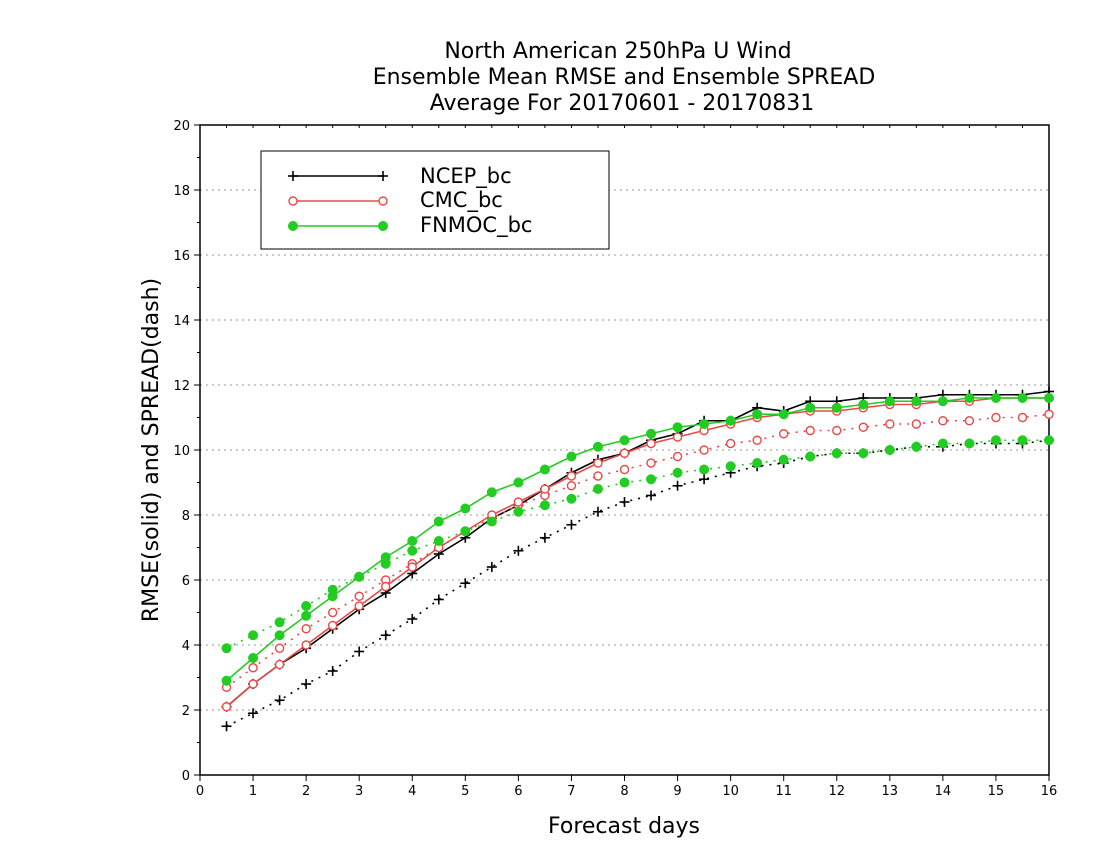  Describe the element at coordinates (181, 126) in the screenshot. I see `y-tick-label: 20` at that location.